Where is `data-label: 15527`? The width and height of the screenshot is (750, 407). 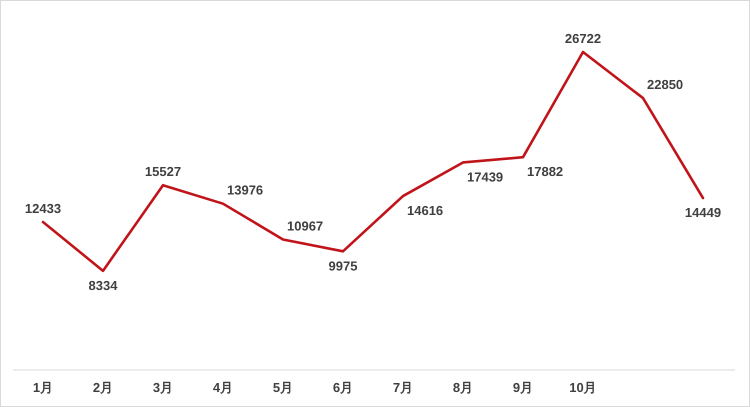 data-label: 15527 is located at coordinates (163, 172).